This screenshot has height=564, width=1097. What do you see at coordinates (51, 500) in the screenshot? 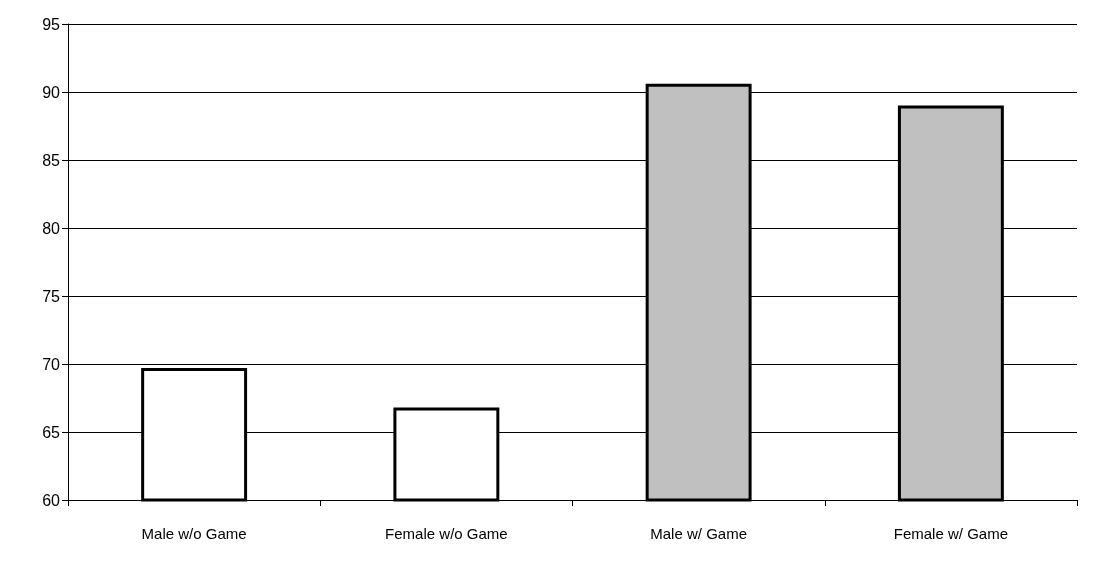
I see `y-tick-label: 60` at bounding box center [51, 500].